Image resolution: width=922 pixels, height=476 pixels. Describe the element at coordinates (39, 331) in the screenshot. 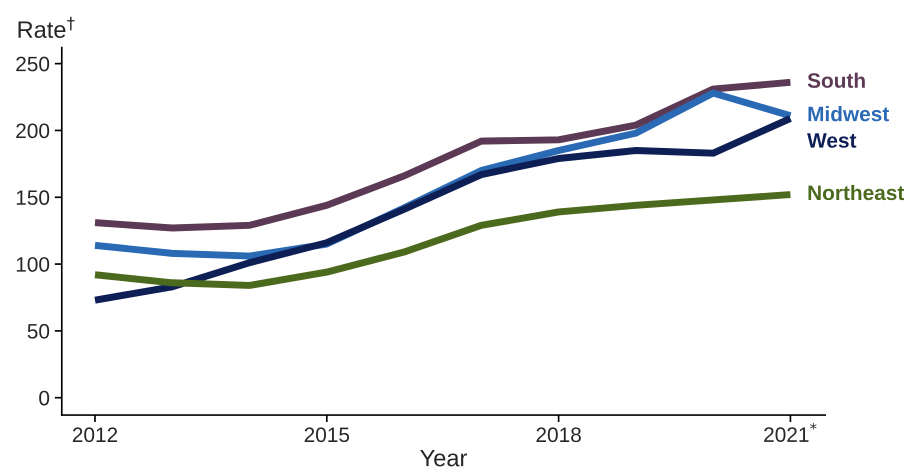

I see `y-tick-label: 50` at that location.